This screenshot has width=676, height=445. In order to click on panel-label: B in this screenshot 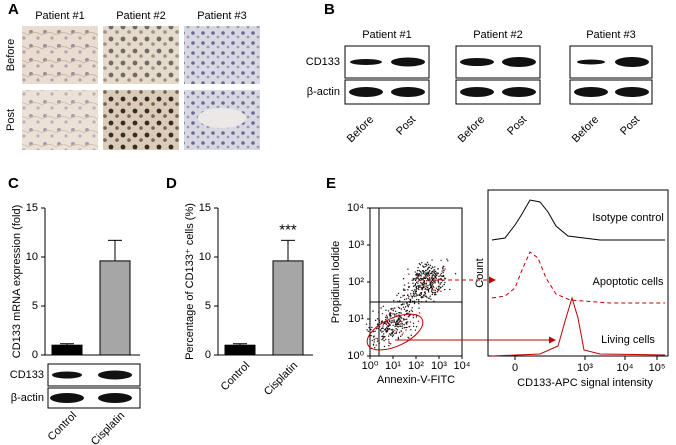, I will do `click(329, 9)`.